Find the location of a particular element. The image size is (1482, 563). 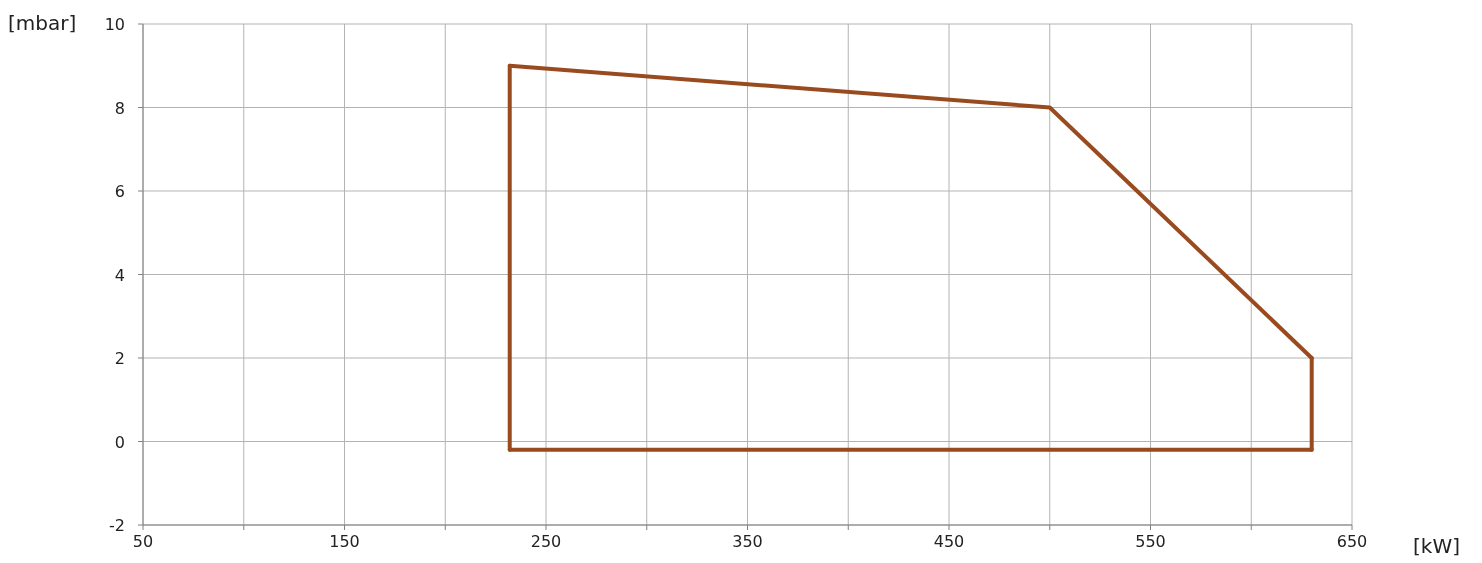

x-tick-label: 250 is located at coordinates (546, 541).